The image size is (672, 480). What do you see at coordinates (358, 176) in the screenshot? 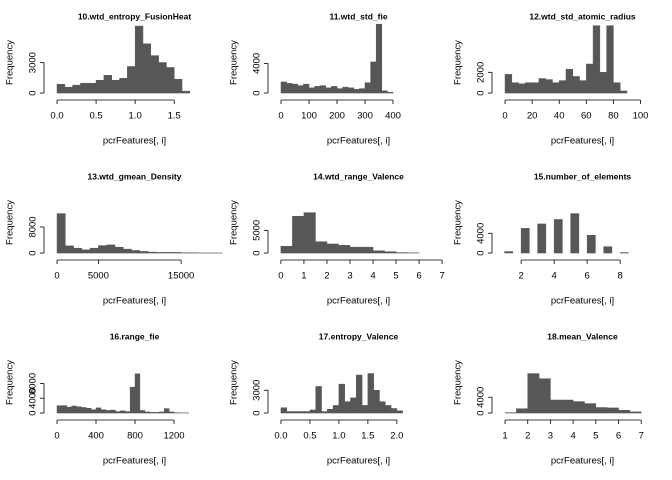
I see `title: 14.wtd_range_Valence` at bounding box center [358, 176].